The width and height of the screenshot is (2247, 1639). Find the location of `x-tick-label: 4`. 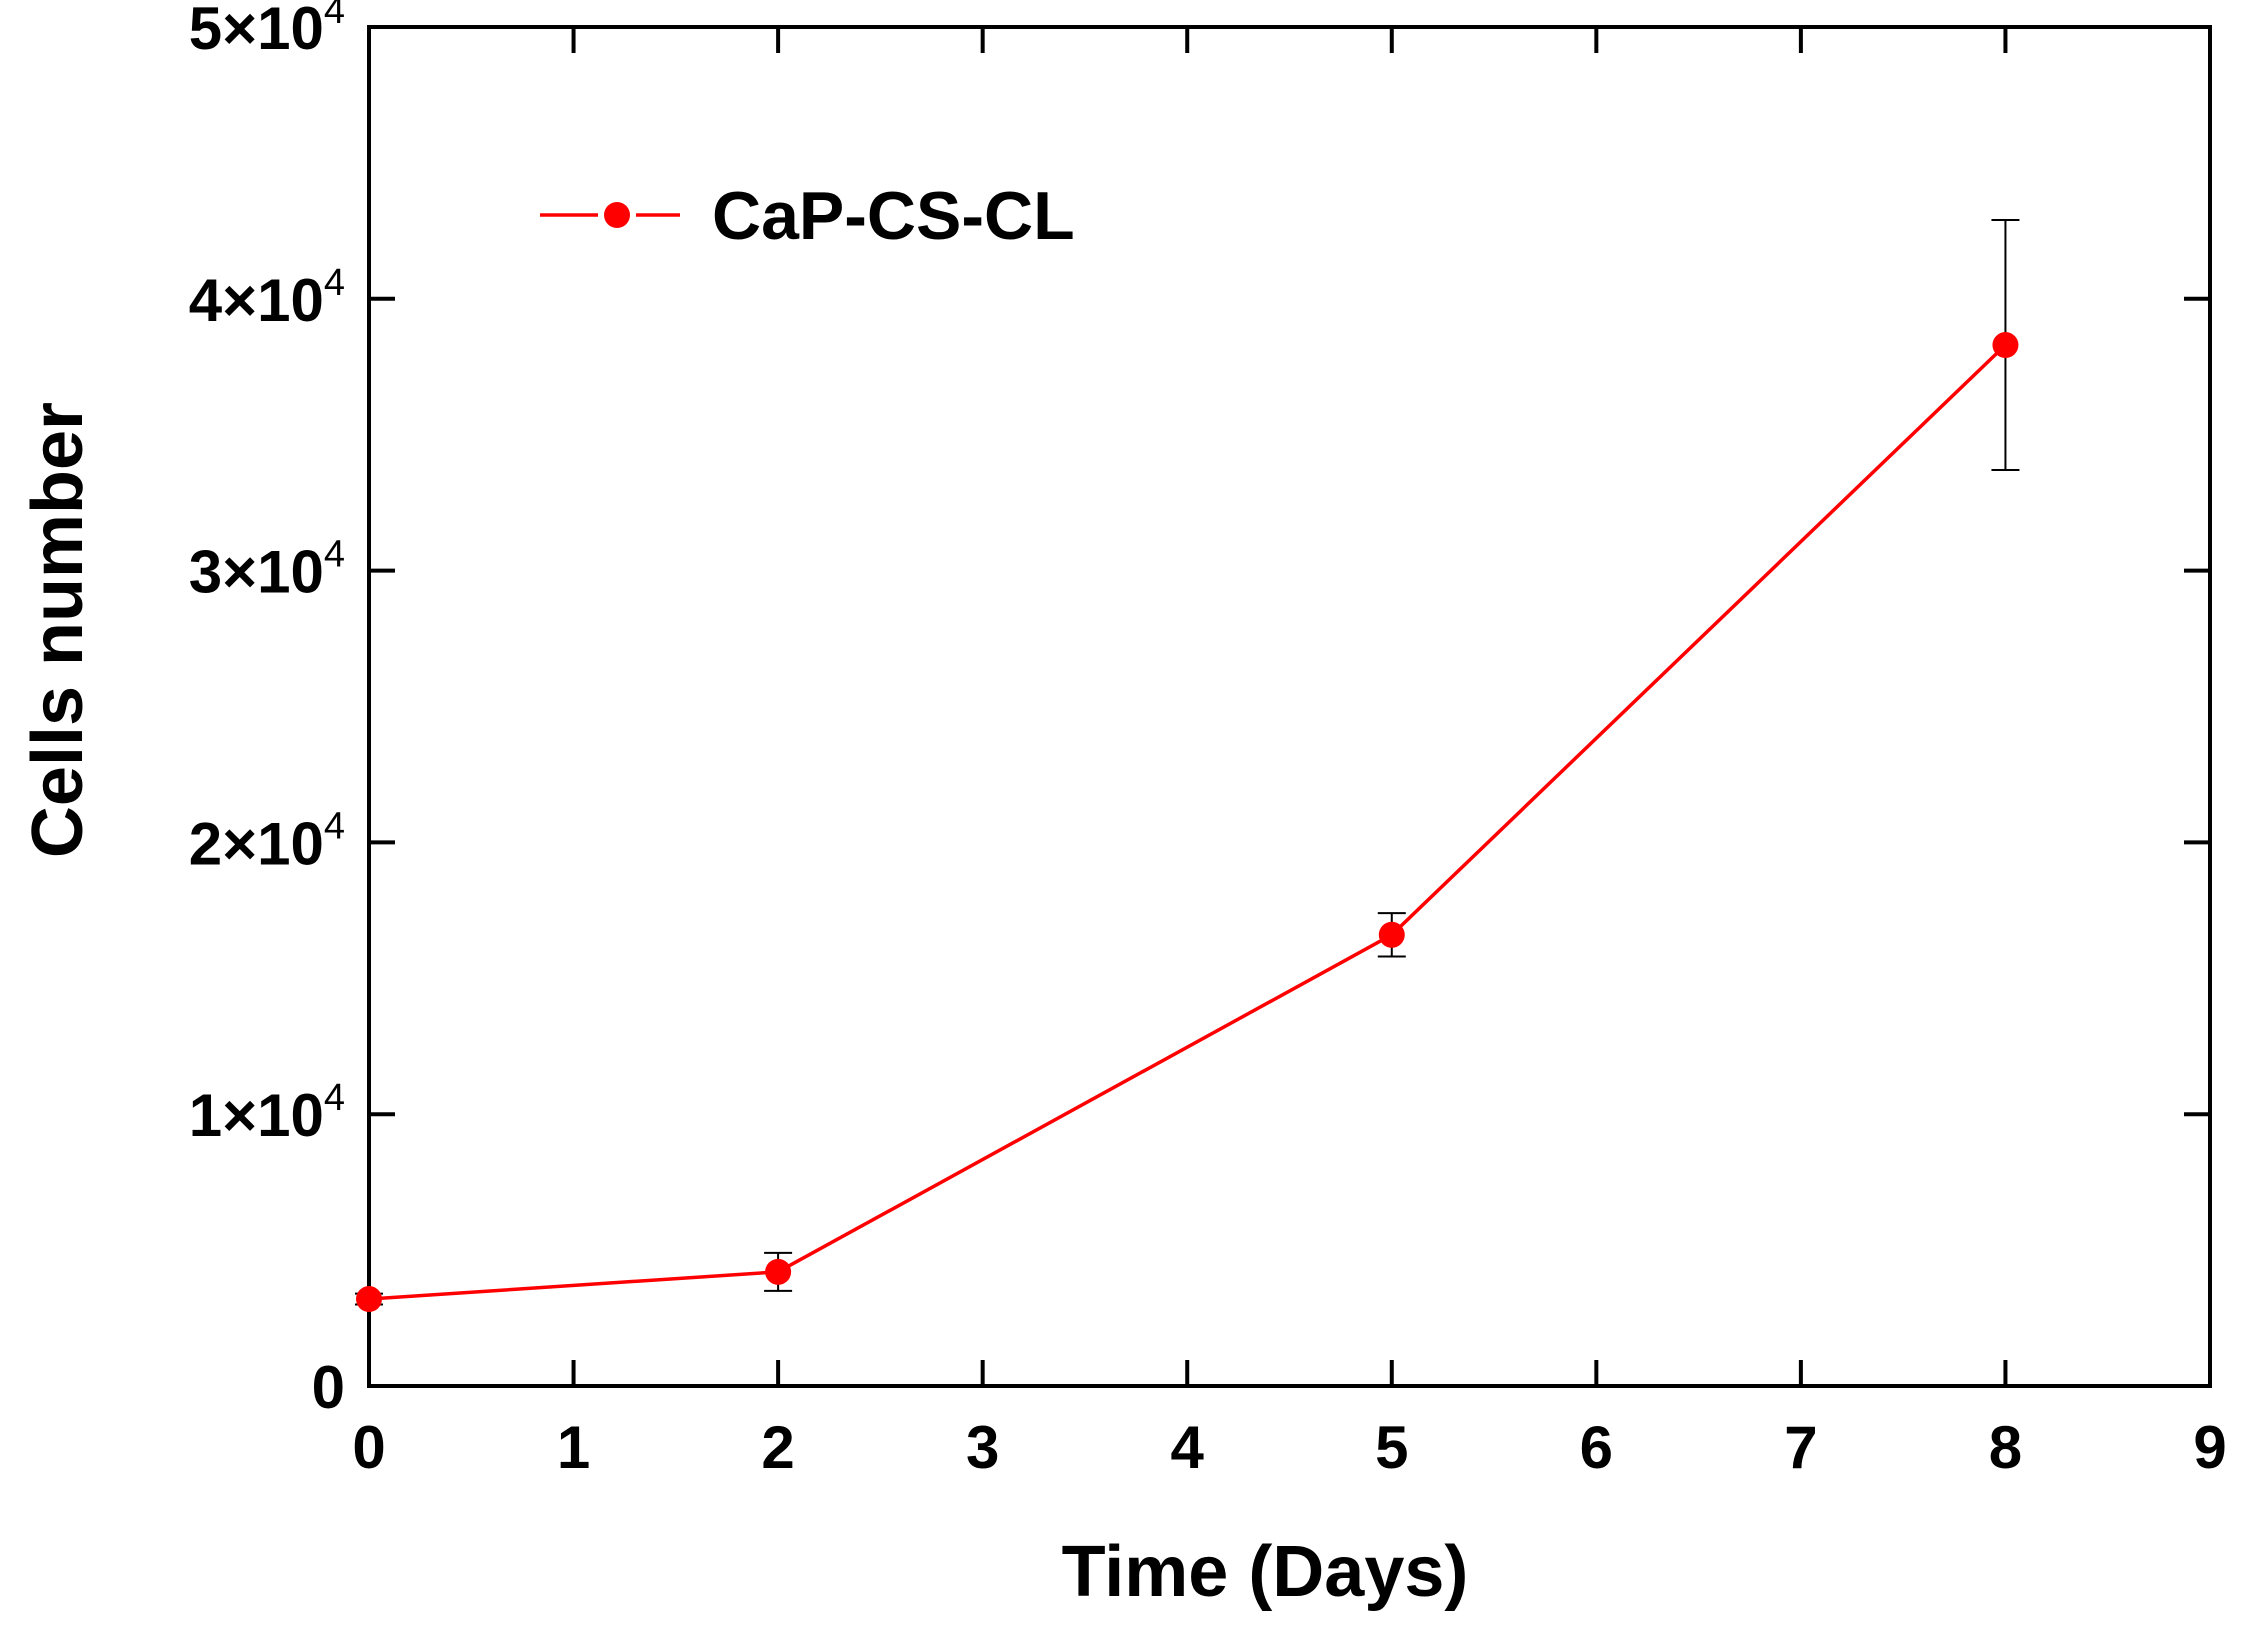

x-tick-label: 4 is located at coordinates (1188, 1447).